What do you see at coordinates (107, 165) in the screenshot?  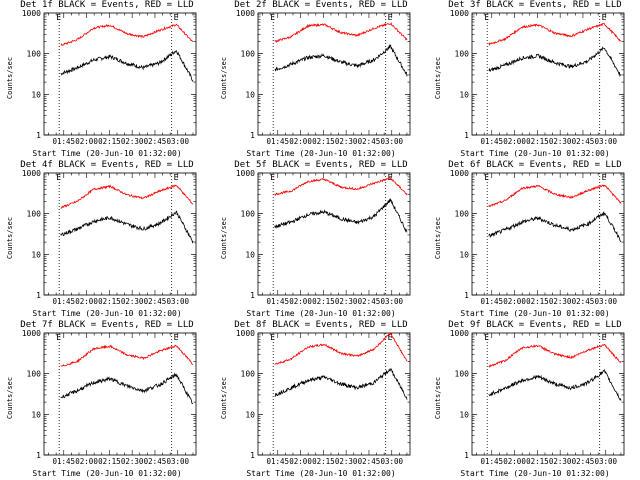 I see `panel-title: Det 4f BLACK = Events, RED = LLD` at bounding box center [107, 165].